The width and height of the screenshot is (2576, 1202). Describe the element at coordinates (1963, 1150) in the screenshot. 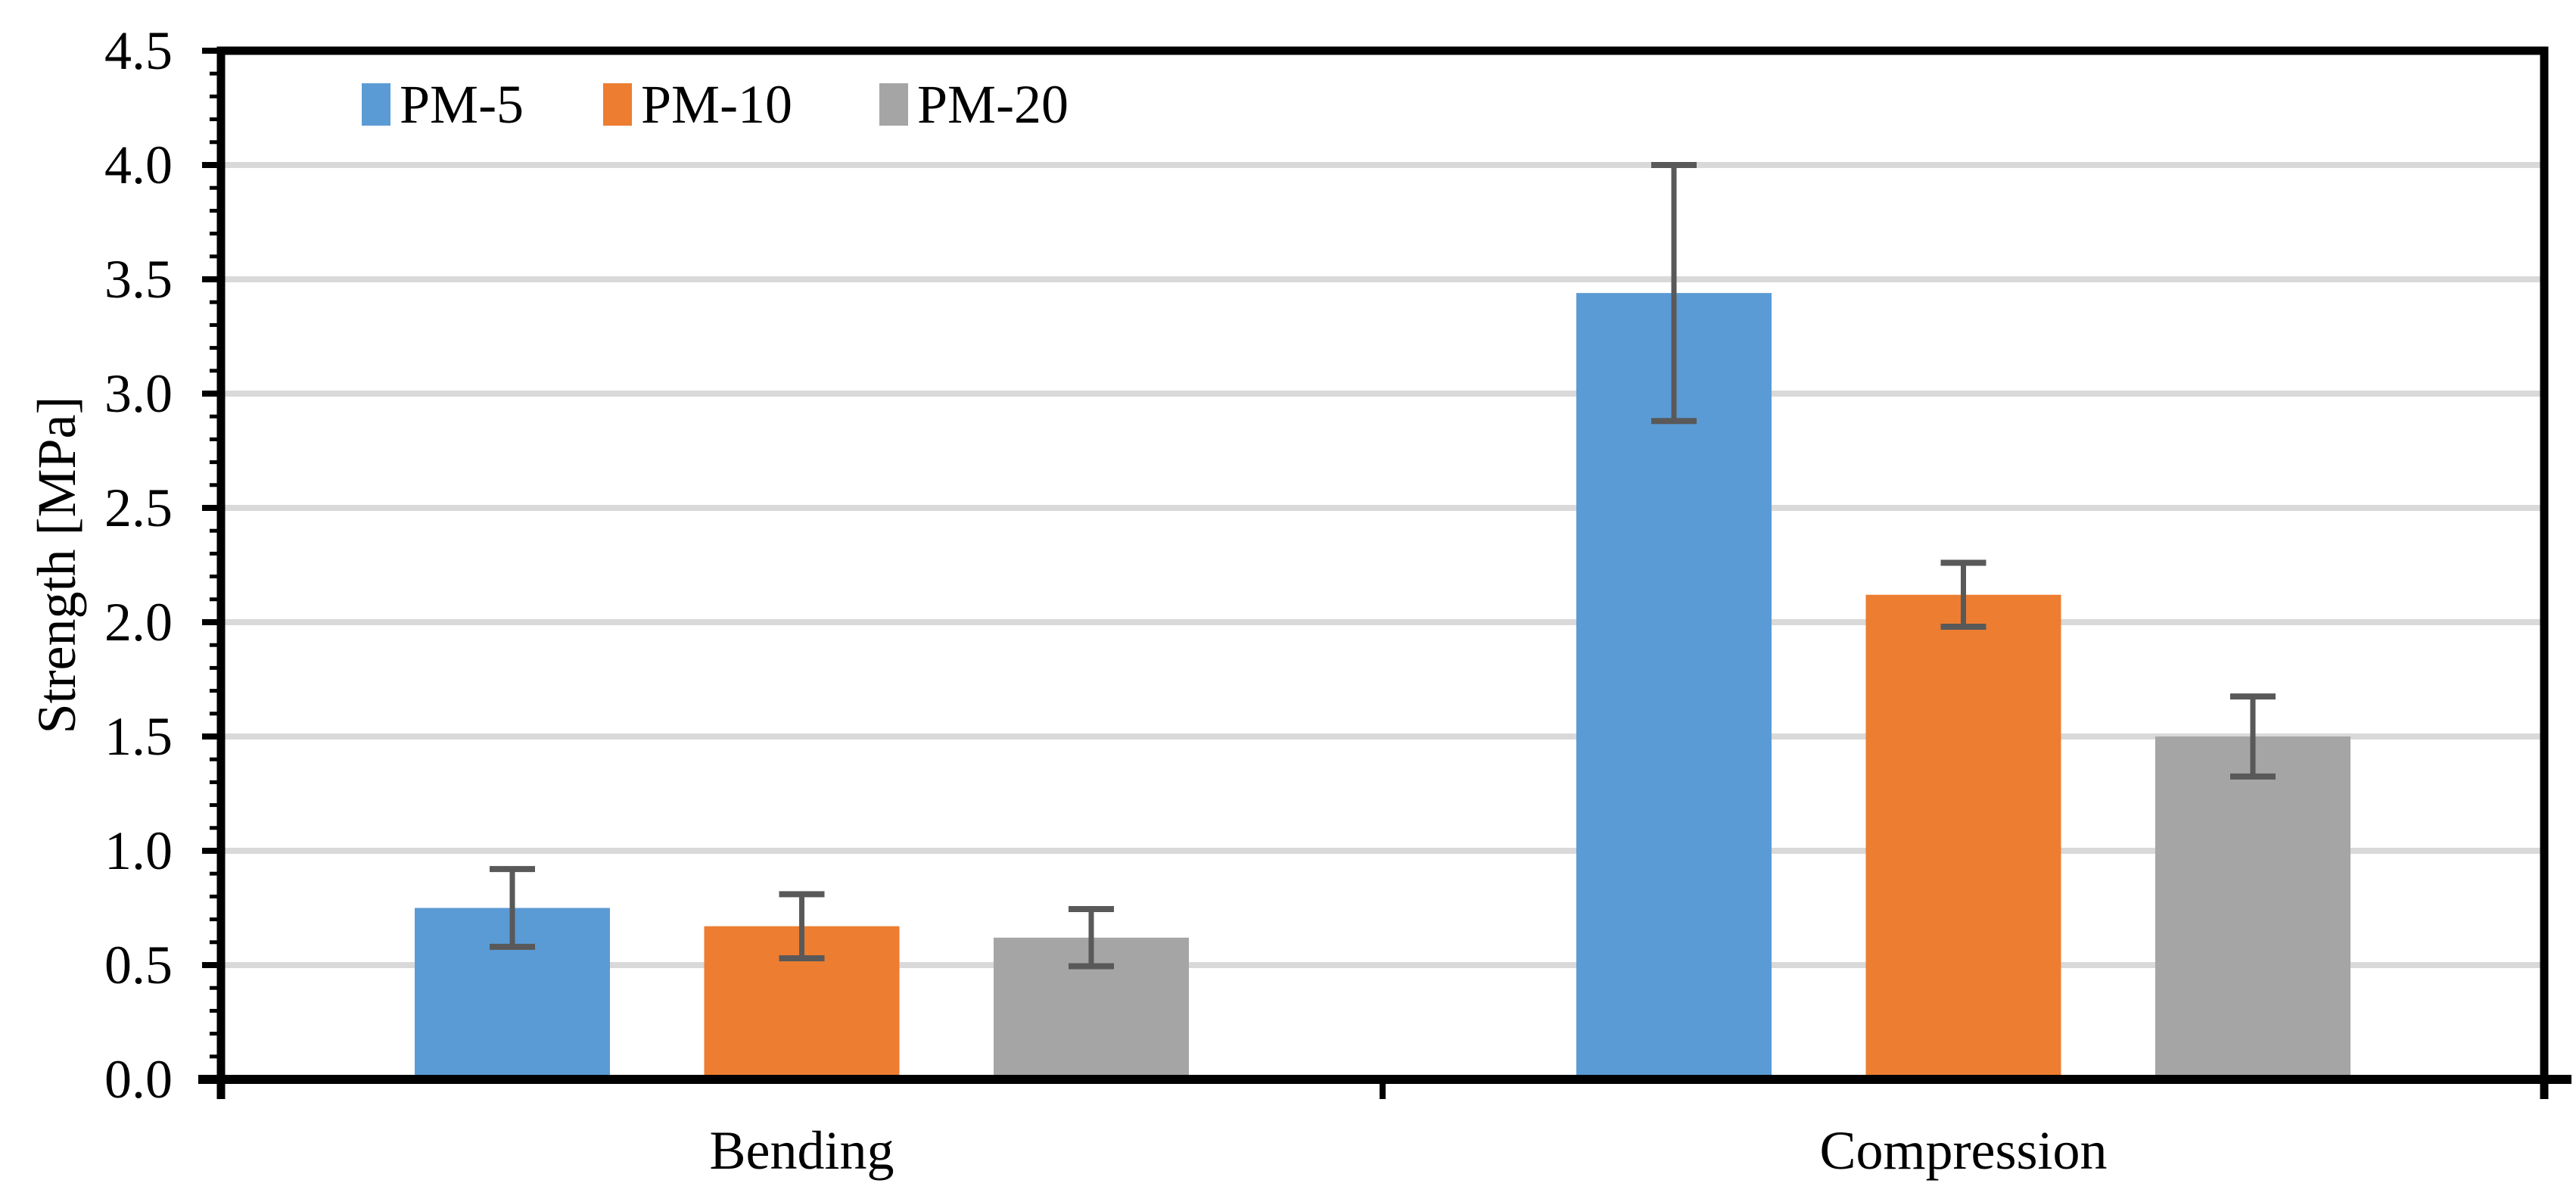

I see `x-category-label-compression: Compression` at that location.